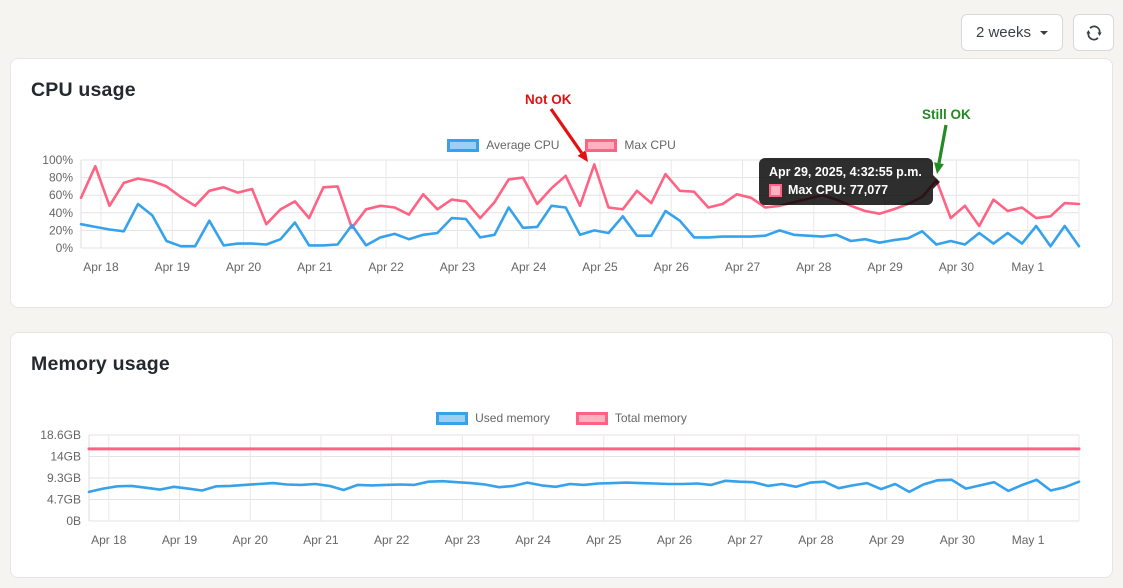  I want to click on tooltip-value: Max CPU: 77,077, so click(838, 190).